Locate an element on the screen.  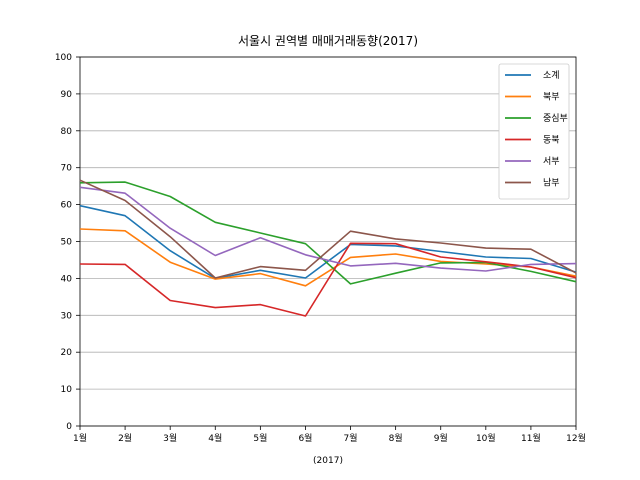
x-tick-label: 10월 is located at coordinates (486, 438).